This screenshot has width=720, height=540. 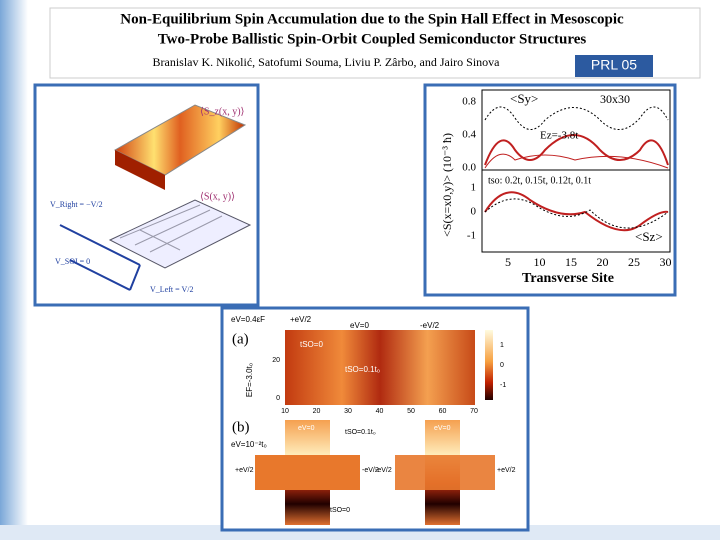 I want to click on tick: 60, so click(x=443, y=411).